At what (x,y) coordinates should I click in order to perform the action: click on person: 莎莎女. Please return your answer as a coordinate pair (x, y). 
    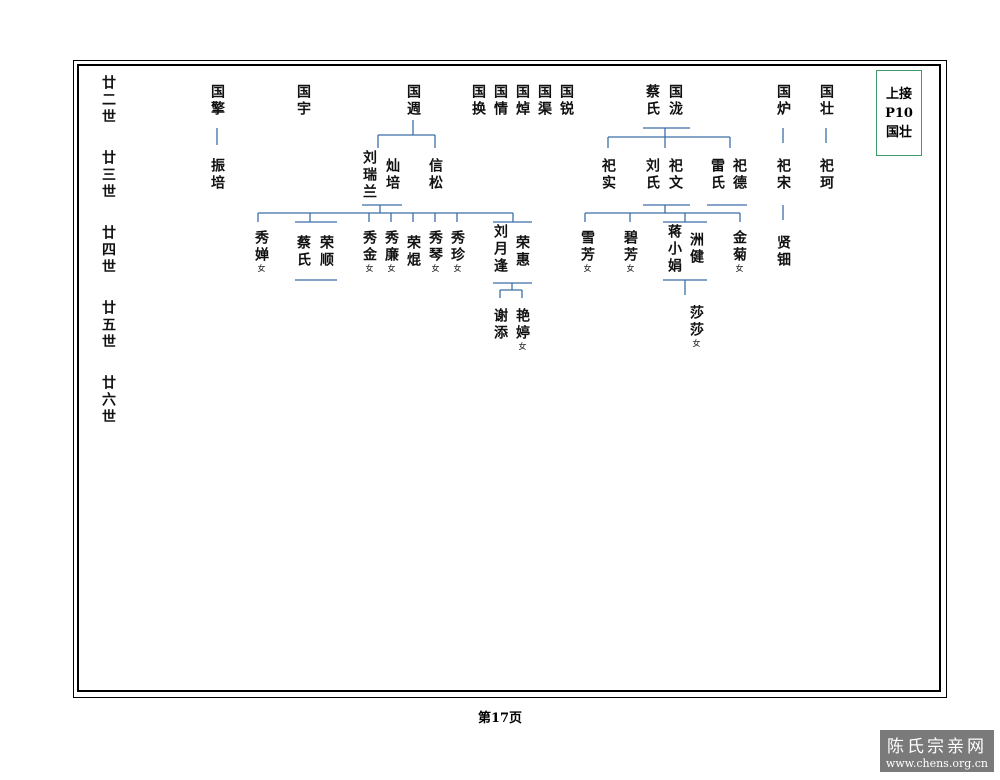
    Looking at the image, I should click on (696, 326).